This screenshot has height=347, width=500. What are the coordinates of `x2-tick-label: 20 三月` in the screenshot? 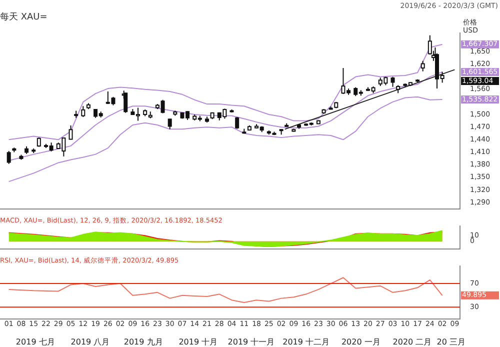 It's located at (451, 341).